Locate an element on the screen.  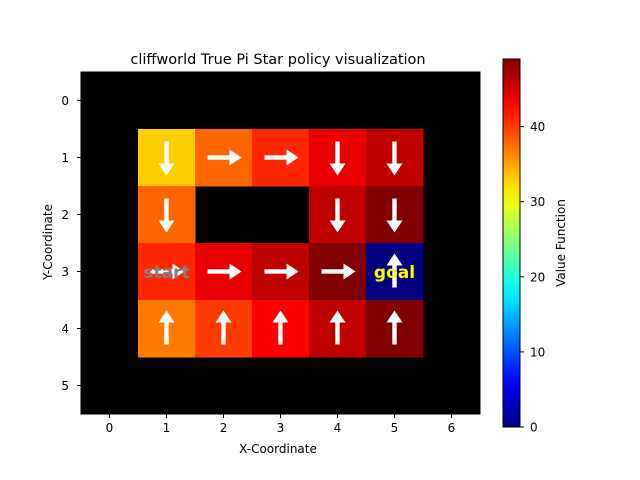
y-axis: 0 1 2 3 4 5 is located at coordinates (71, 243).